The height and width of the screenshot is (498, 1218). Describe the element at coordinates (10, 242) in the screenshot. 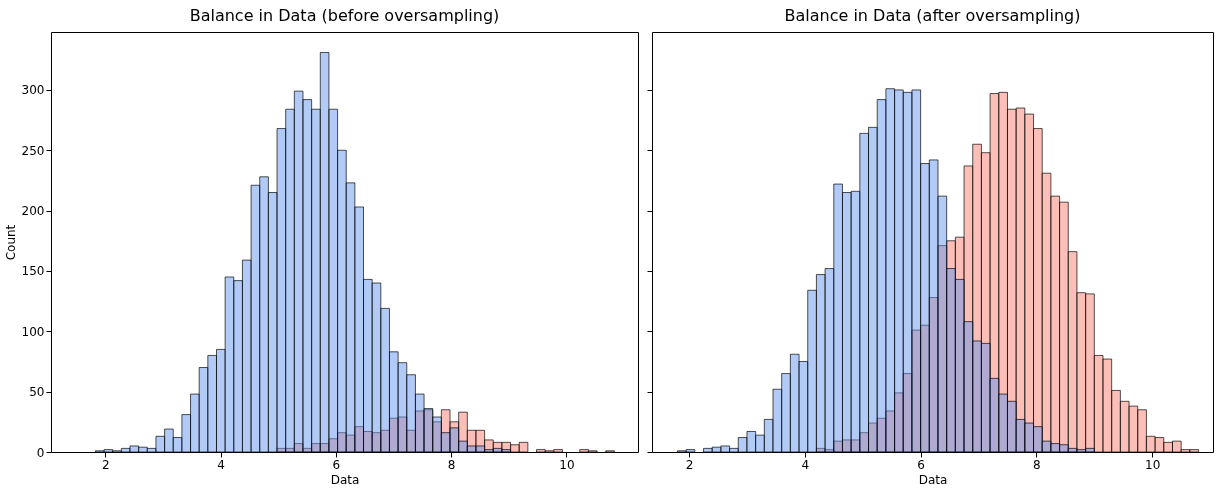

I see `y-axis-title: Count` at that location.